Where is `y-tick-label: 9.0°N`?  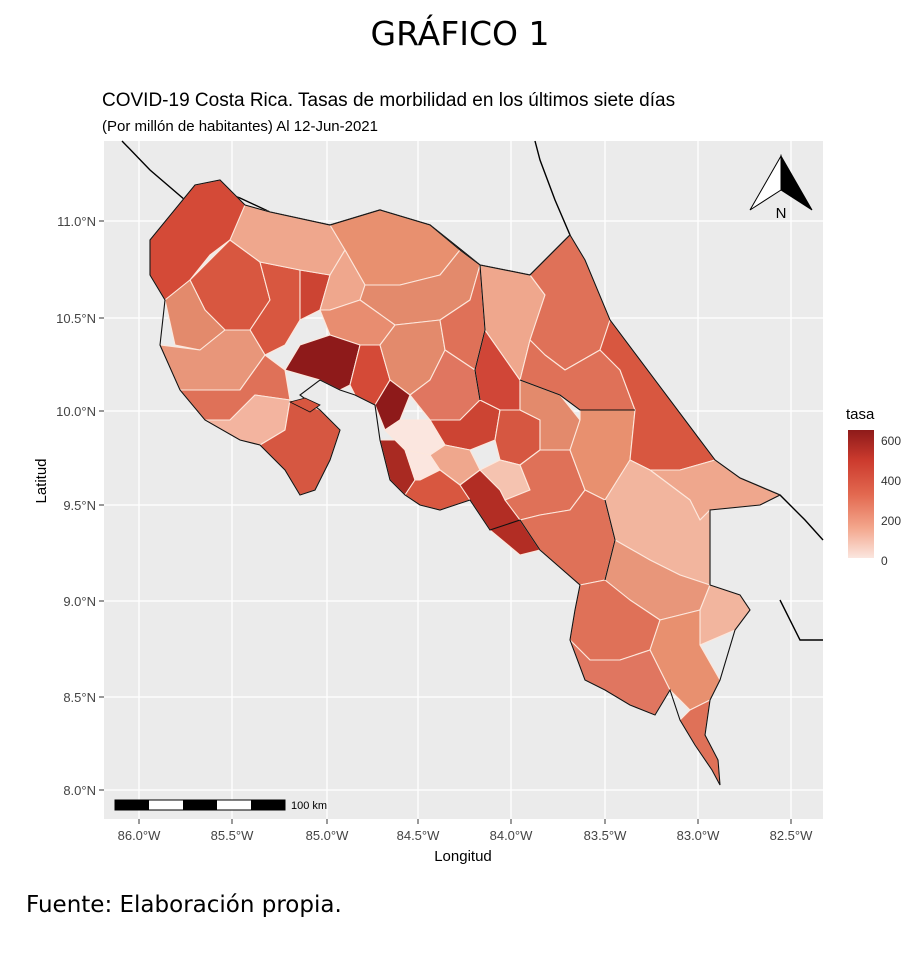
y-tick-label: 9.0°N is located at coordinates (79, 601).